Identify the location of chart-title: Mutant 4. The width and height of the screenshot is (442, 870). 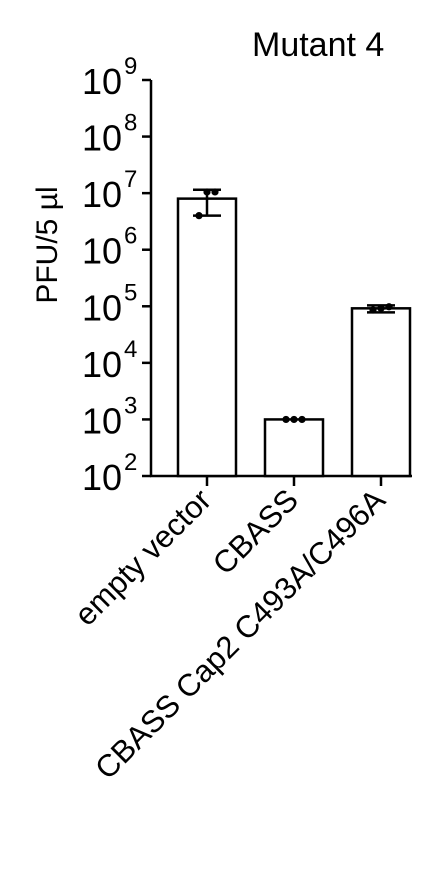
(318, 45).